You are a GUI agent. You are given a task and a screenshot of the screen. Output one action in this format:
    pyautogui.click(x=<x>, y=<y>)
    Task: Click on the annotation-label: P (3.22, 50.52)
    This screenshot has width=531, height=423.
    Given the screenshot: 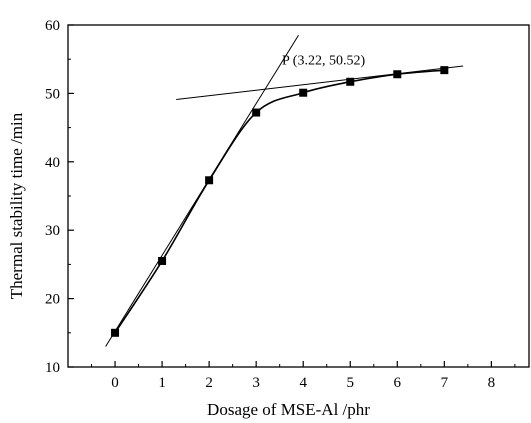 What is the action you would take?
    pyautogui.click(x=323, y=61)
    